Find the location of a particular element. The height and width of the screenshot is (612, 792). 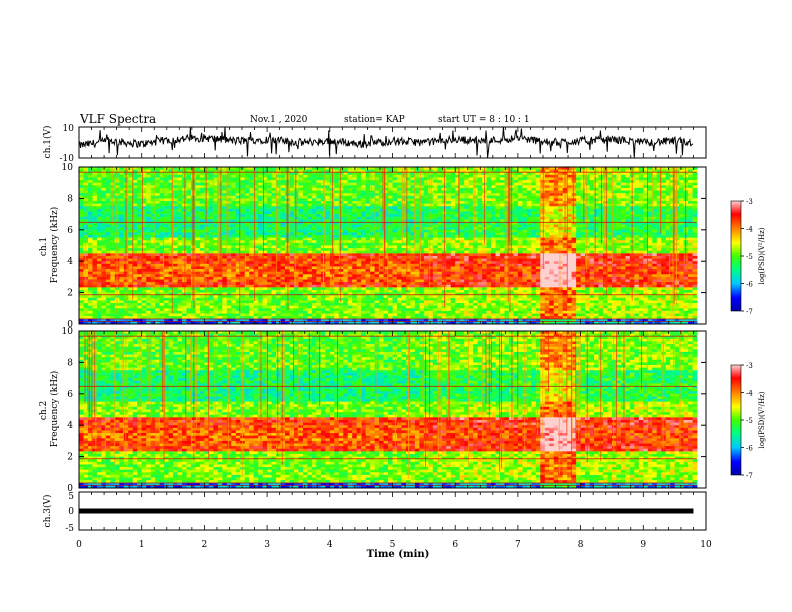

ch1-ytick-top: 10 is located at coordinates (69, 129).